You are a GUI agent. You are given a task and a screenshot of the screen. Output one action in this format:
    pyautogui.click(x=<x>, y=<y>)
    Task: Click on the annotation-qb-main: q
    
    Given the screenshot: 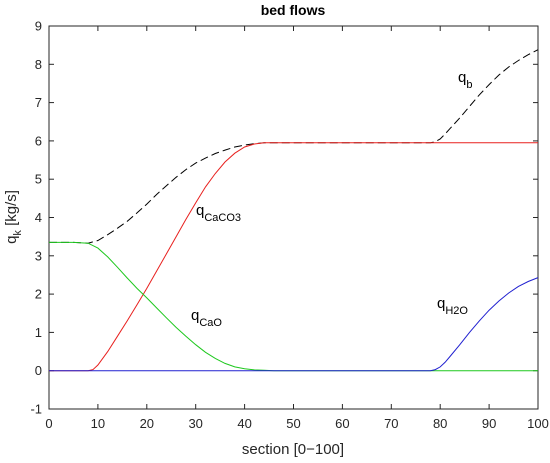 What is the action you would take?
    pyautogui.click(x=462, y=77)
    